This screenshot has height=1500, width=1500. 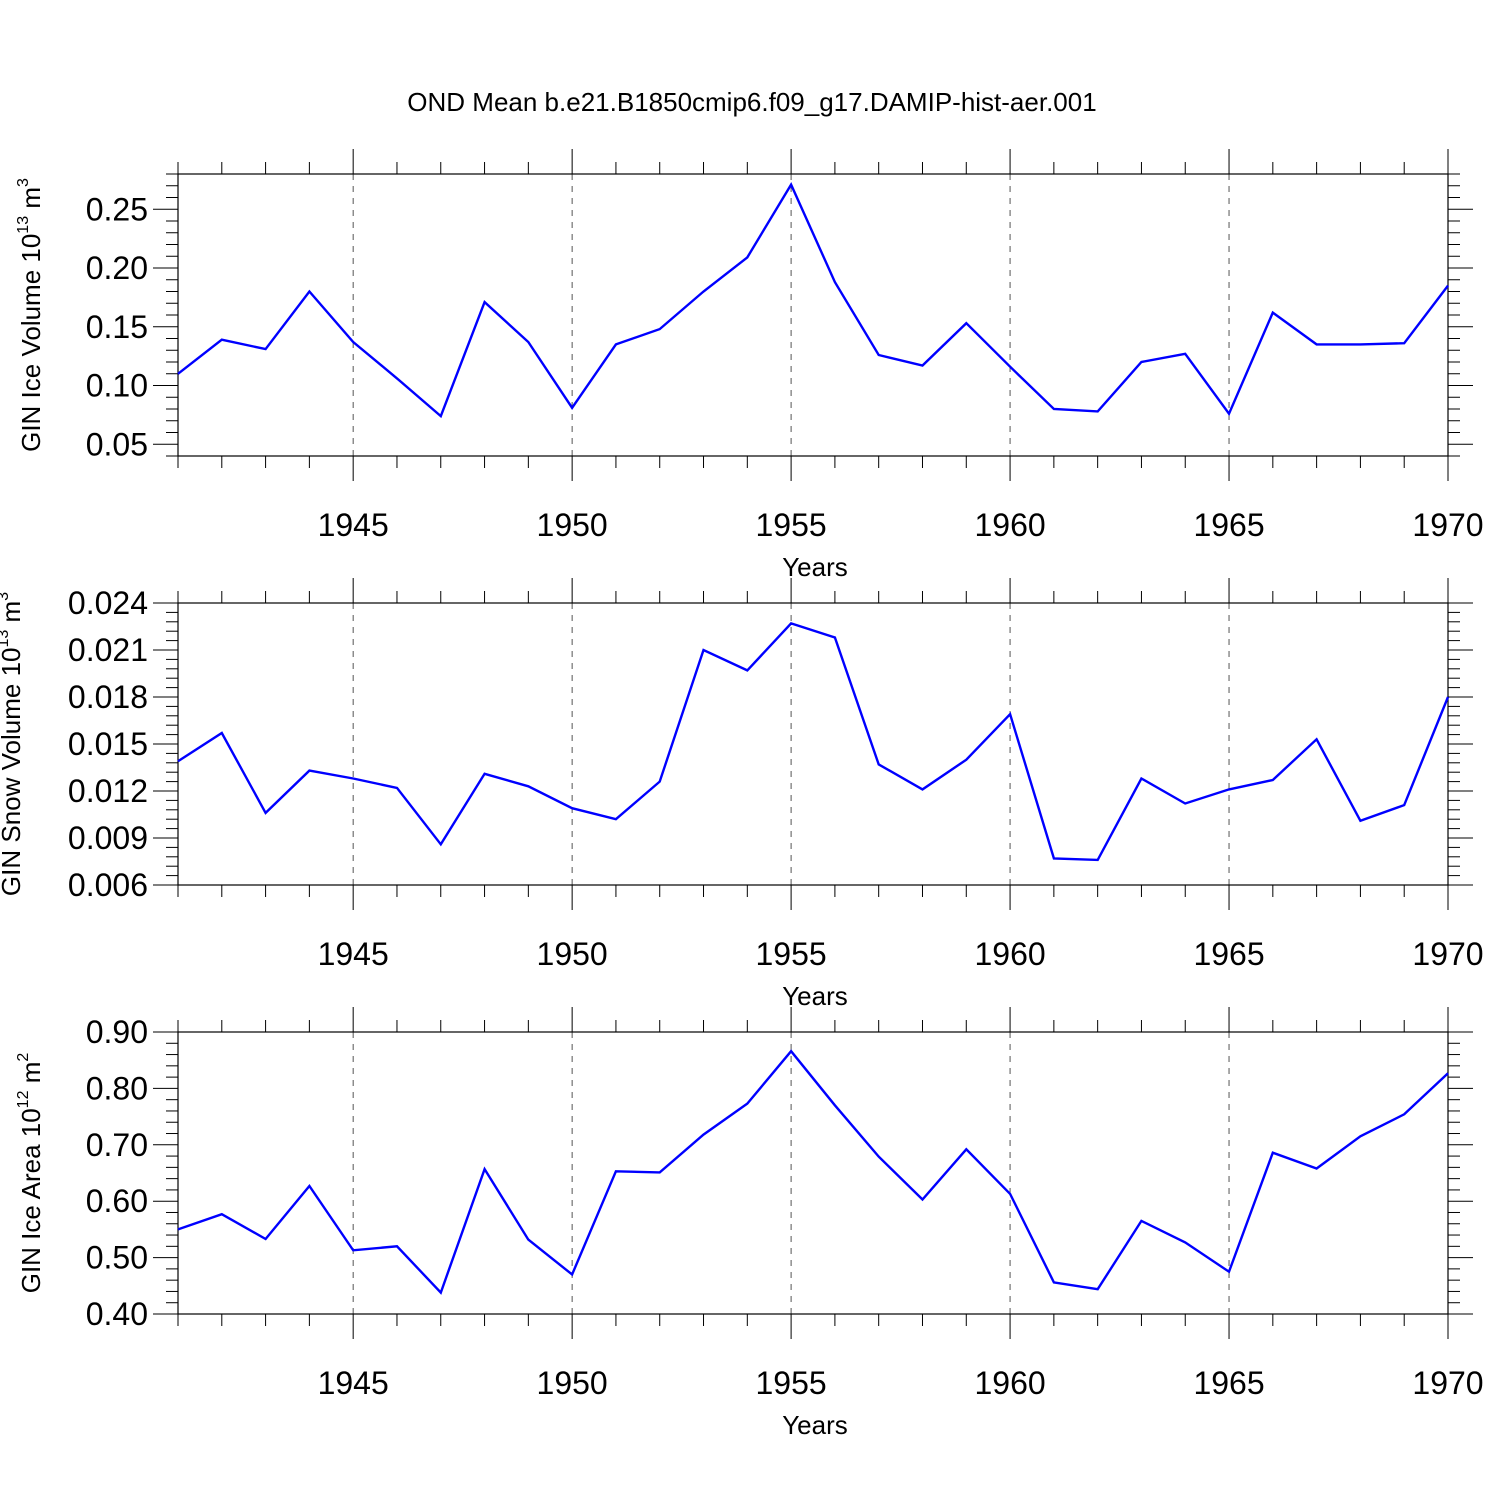 I want to click on y-tick-label: 0.018, so click(x=108, y=697).